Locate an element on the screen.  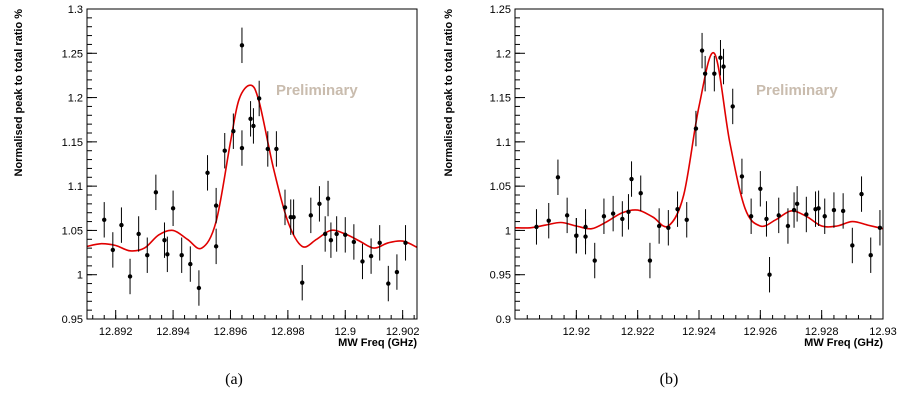
panel-a-preliminary-label: Preliminary is located at coordinates (317, 90).